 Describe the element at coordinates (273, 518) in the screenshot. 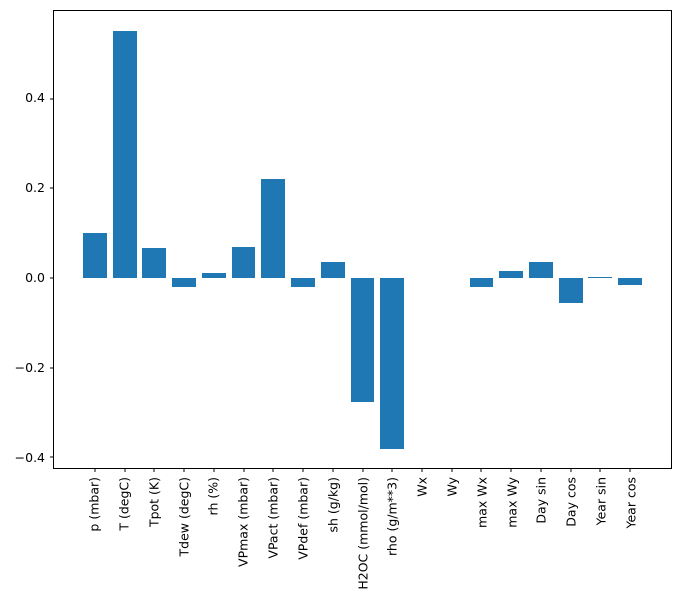

I see `x-axis-tick-label: VPact (mbar)` at that location.